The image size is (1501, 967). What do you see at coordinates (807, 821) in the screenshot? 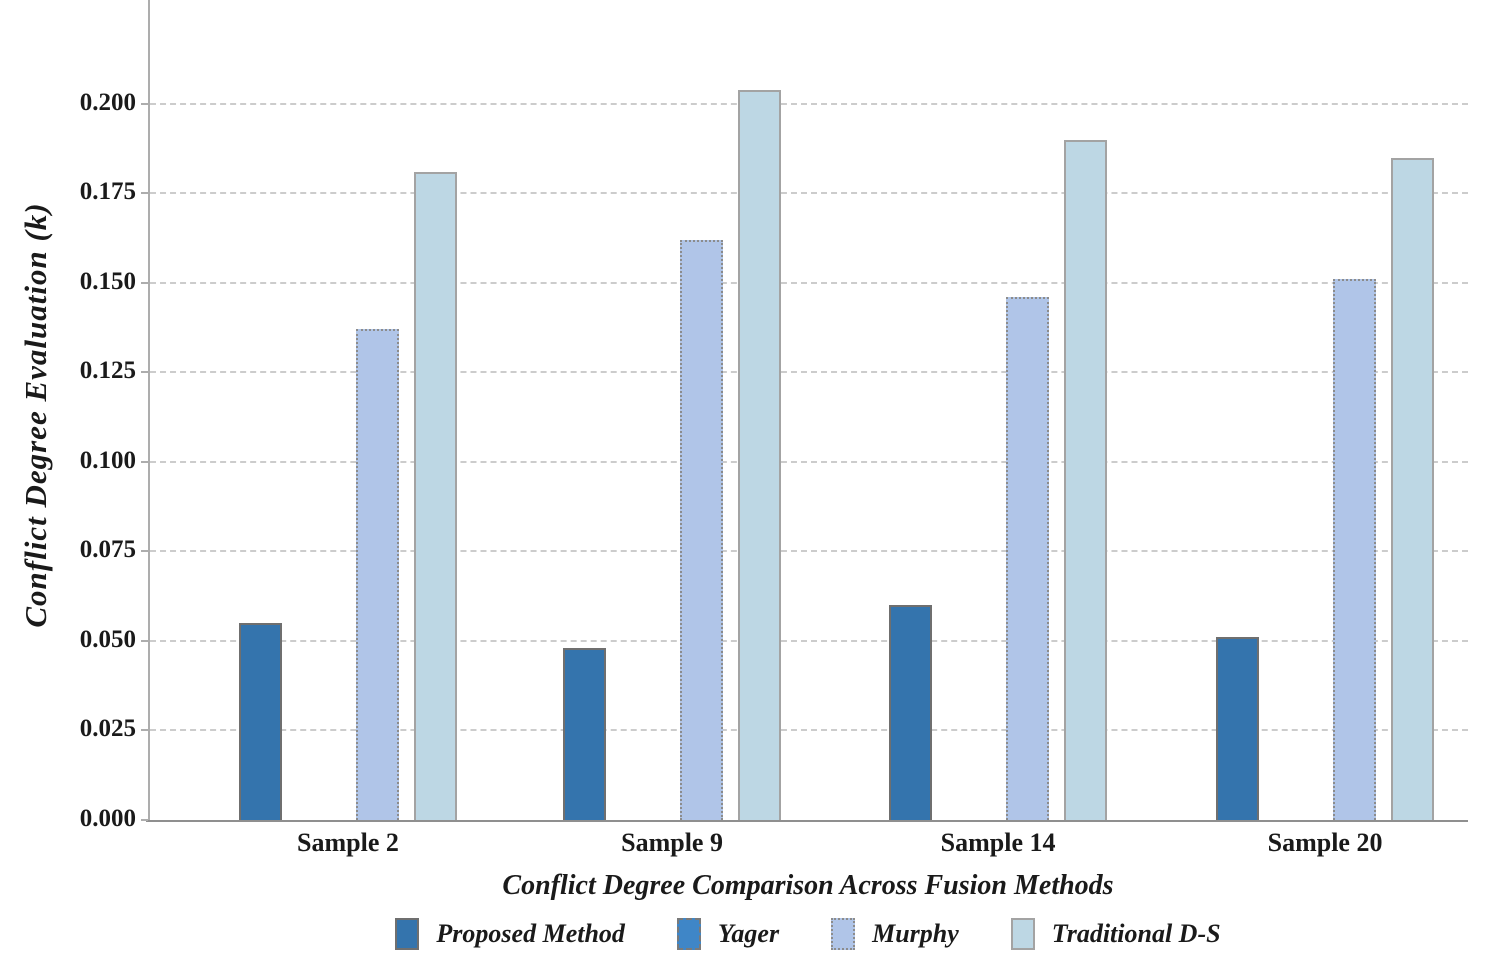
I see `x-axis-spine` at bounding box center [807, 821].